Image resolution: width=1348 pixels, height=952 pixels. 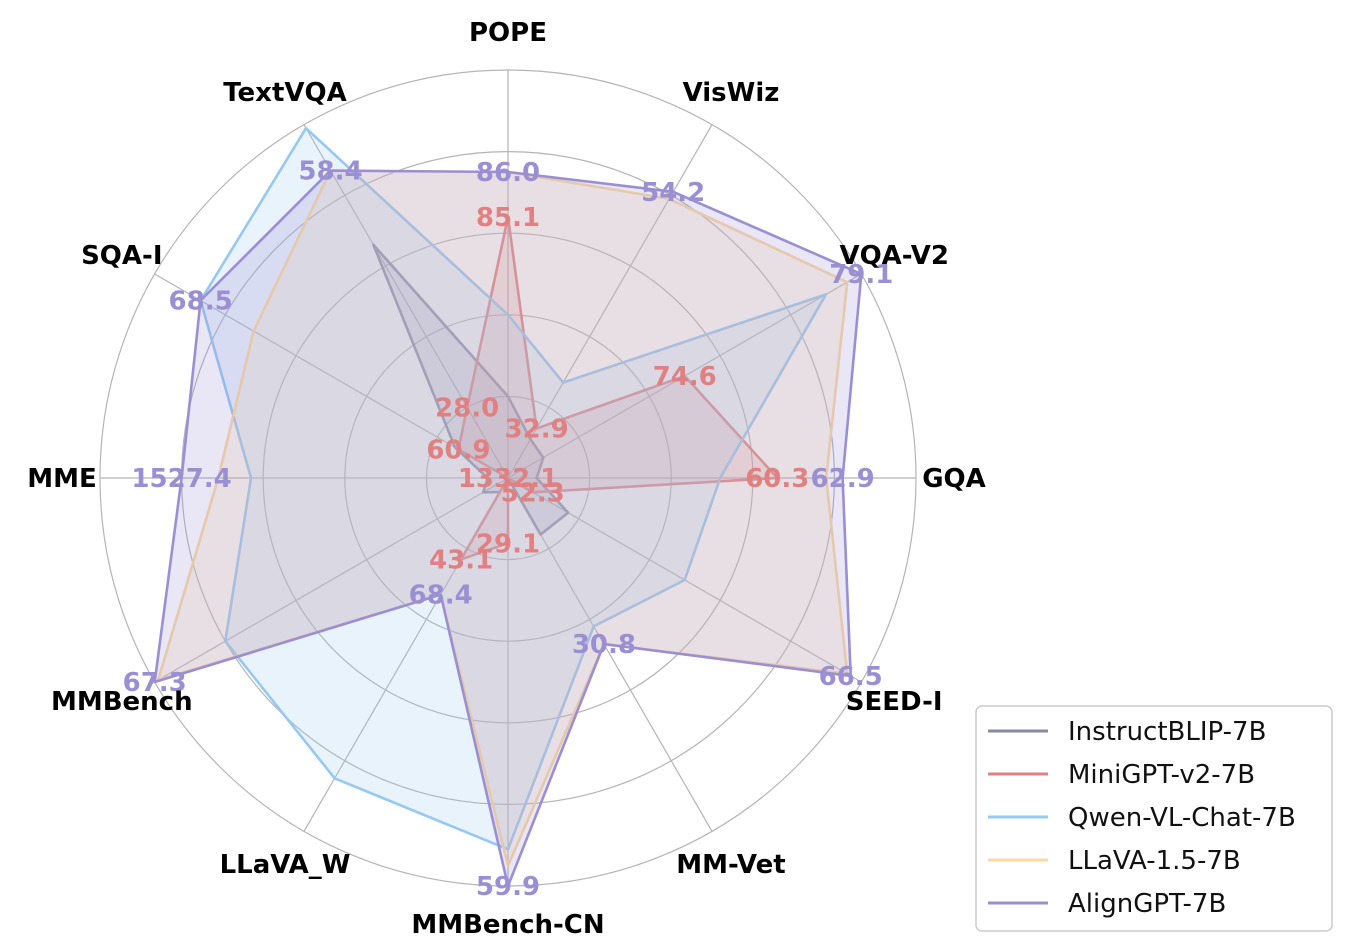 What do you see at coordinates (610, 301) in the screenshot?
I see `spoke-viswiz` at bounding box center [610, 301].